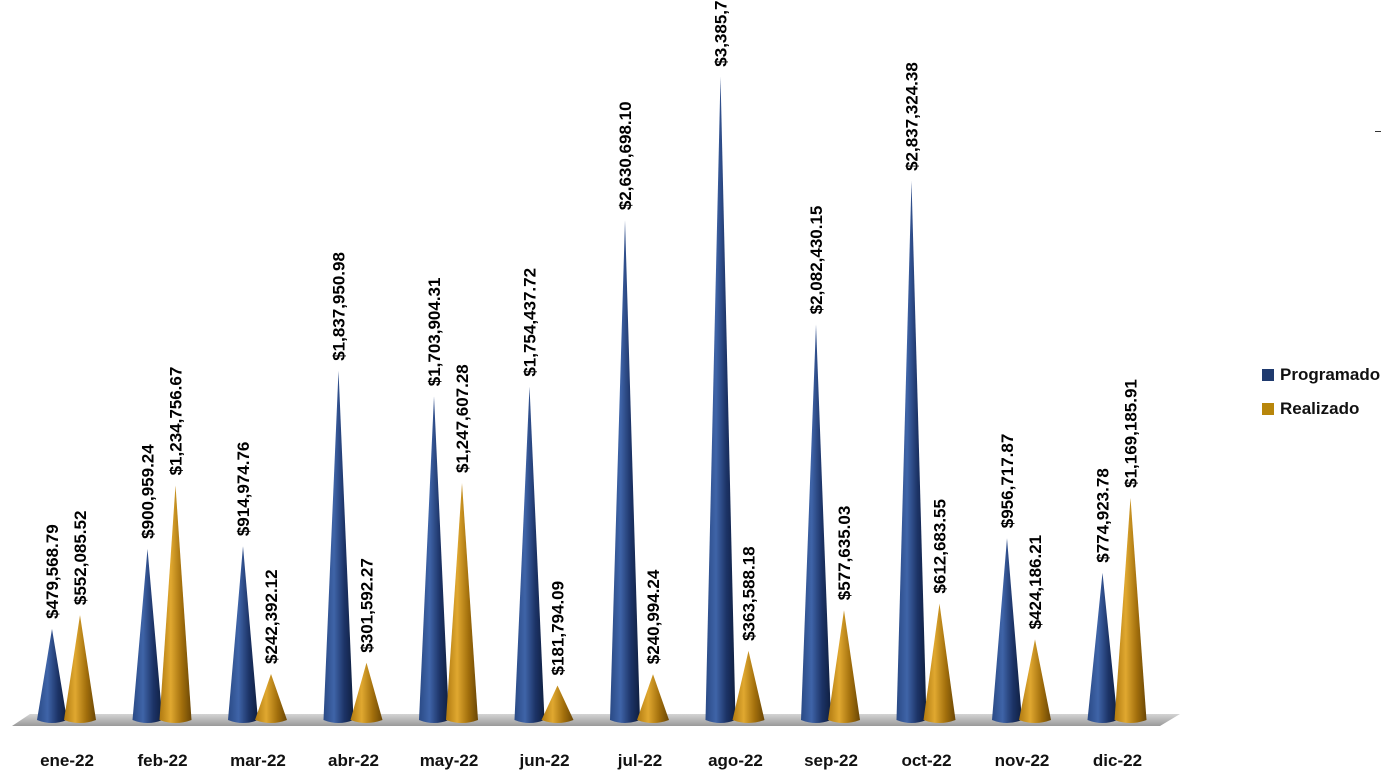  I want to click on data-label-realizado-dic-22: $1,169,185.91, so click(1131, 433).